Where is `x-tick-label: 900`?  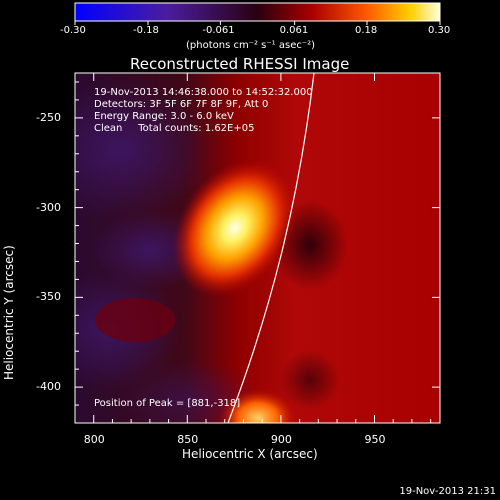 x-tick-label: 900 is located at coordinates (281, 439).